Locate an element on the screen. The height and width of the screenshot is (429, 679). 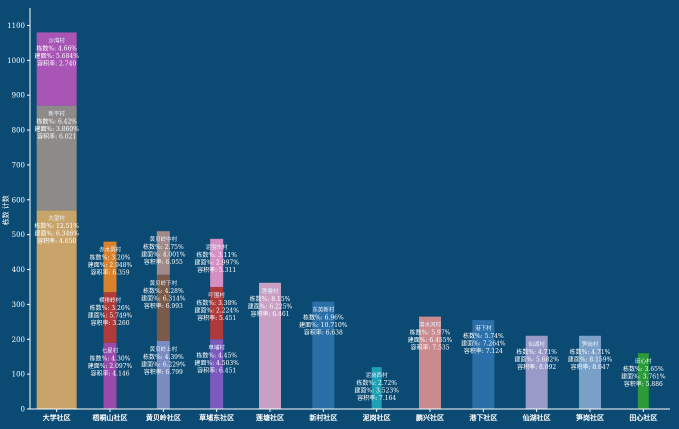
segment-data-label: 栋数%: 4.45% is located at coordinates (216, 355).